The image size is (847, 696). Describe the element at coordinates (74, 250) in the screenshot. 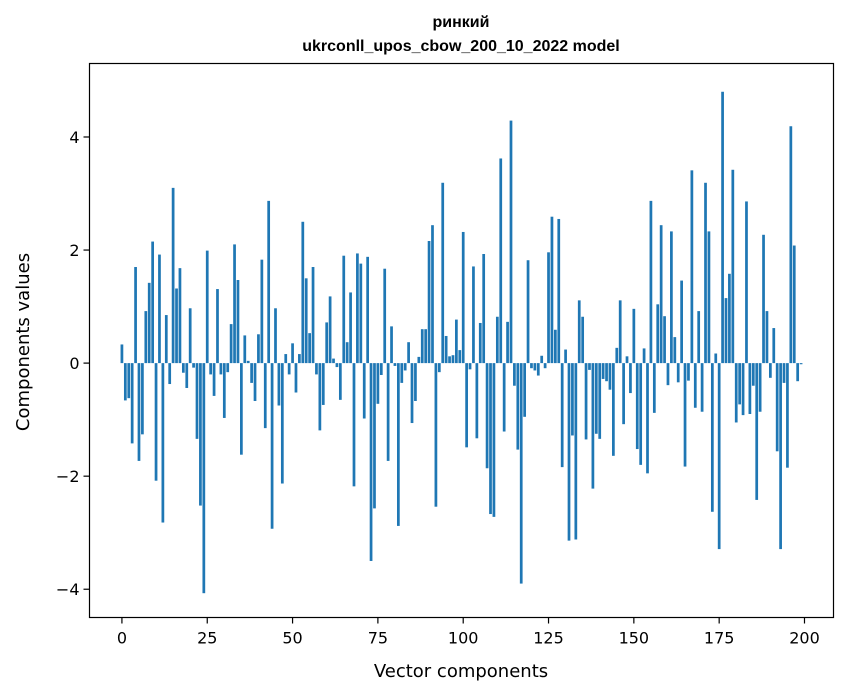

I see `y-tick-label-2: 2` at that location.